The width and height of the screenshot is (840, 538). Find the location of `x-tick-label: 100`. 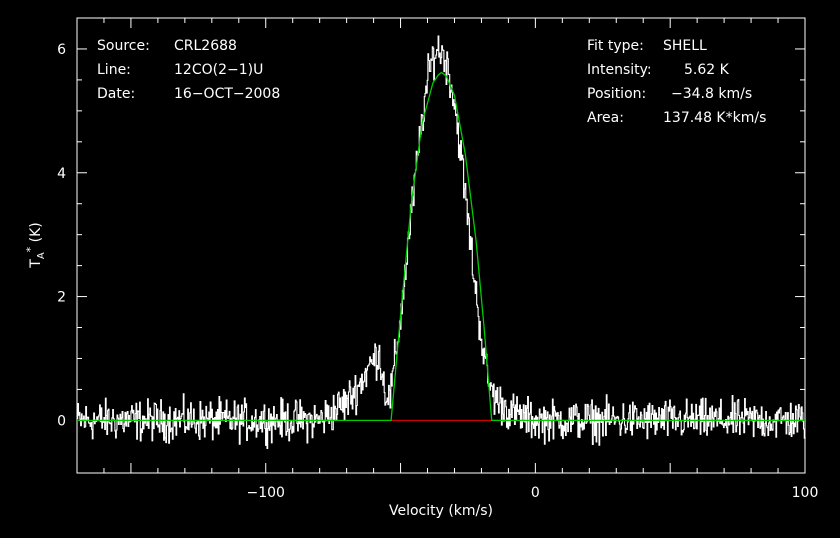

x-tick-label: 100 is located at coordinates (805, 493).